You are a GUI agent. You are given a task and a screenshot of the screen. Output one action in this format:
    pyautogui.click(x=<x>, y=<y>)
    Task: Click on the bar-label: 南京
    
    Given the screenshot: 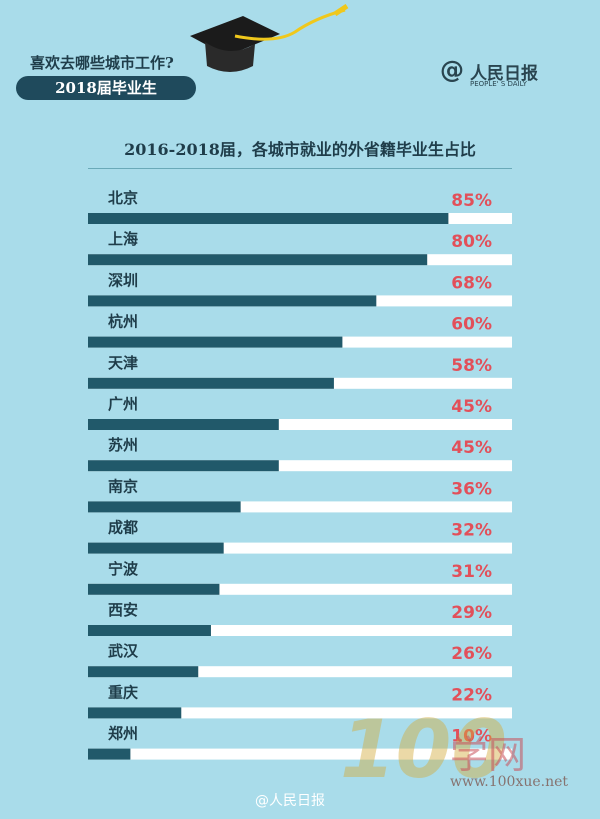 What is the action you would take?
    pyautogui.click(x=123, y=486)
    